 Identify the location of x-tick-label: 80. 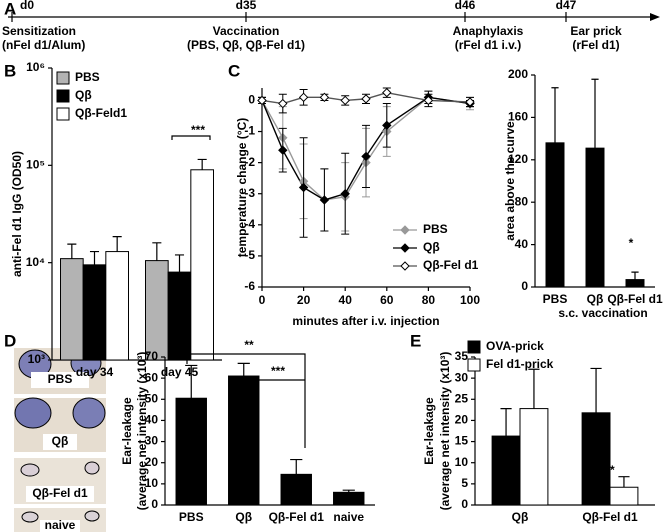
(429, 300).